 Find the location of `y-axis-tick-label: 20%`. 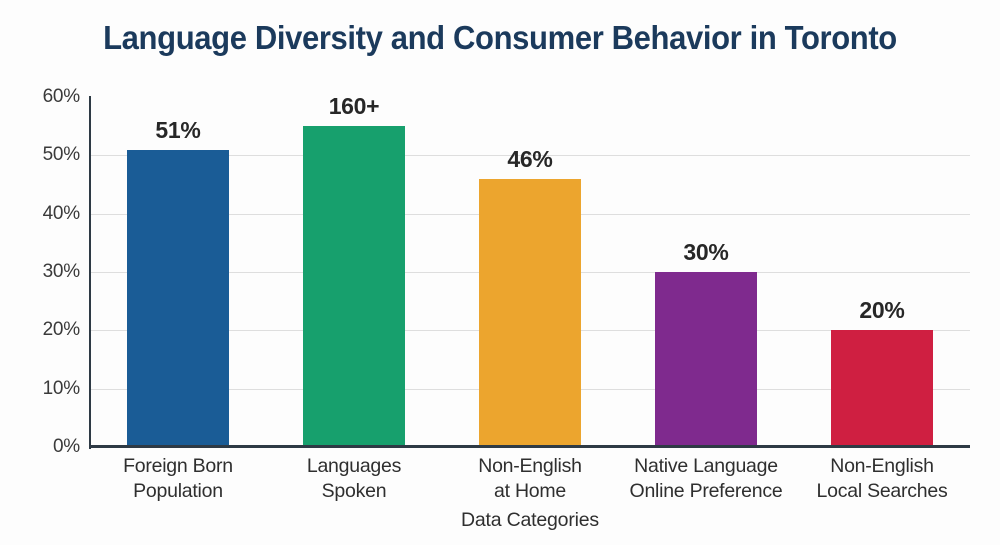

y-axis-tick-label: 20% is located at coordinates (61, 330).